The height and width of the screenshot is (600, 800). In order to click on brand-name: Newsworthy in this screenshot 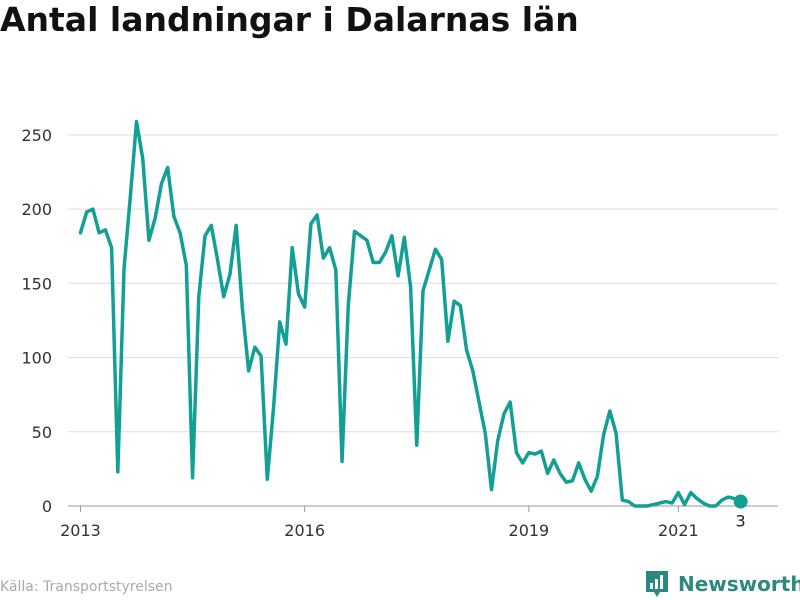, I will do `click(739, 584)`.